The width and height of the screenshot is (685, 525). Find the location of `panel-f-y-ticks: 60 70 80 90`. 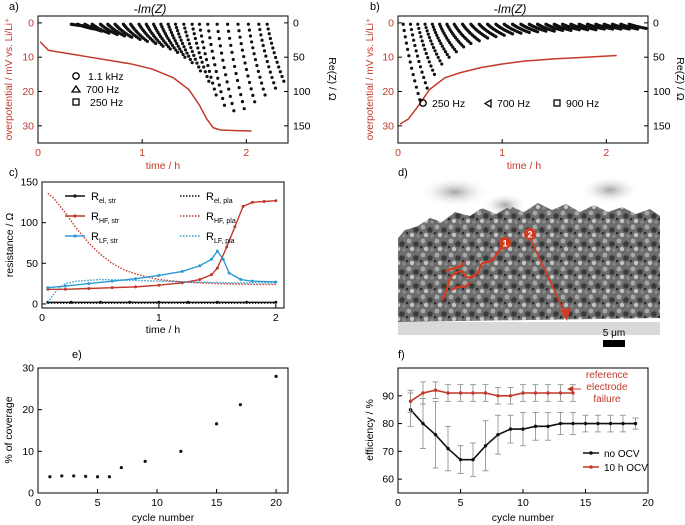

panel-f-y-ticks: 60 70 80 90 is located at coordinates (392, 438).